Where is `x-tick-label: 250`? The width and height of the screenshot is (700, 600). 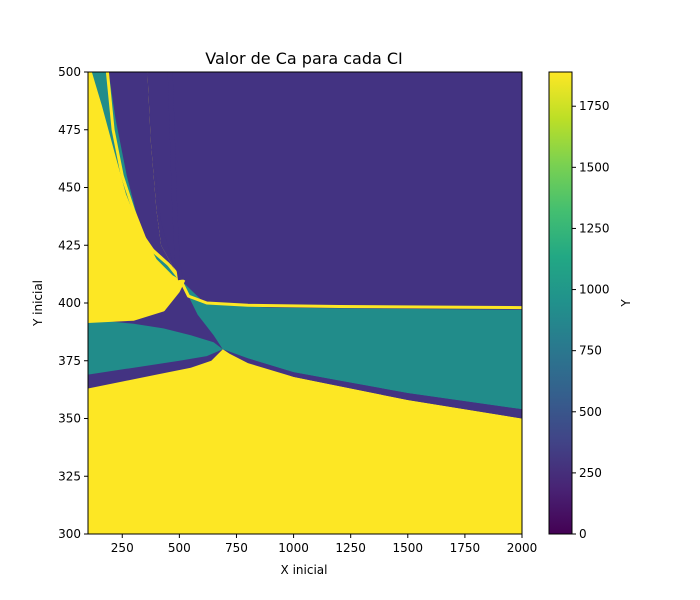 x-tick-label: 250 is located at coordinates (122, 548).